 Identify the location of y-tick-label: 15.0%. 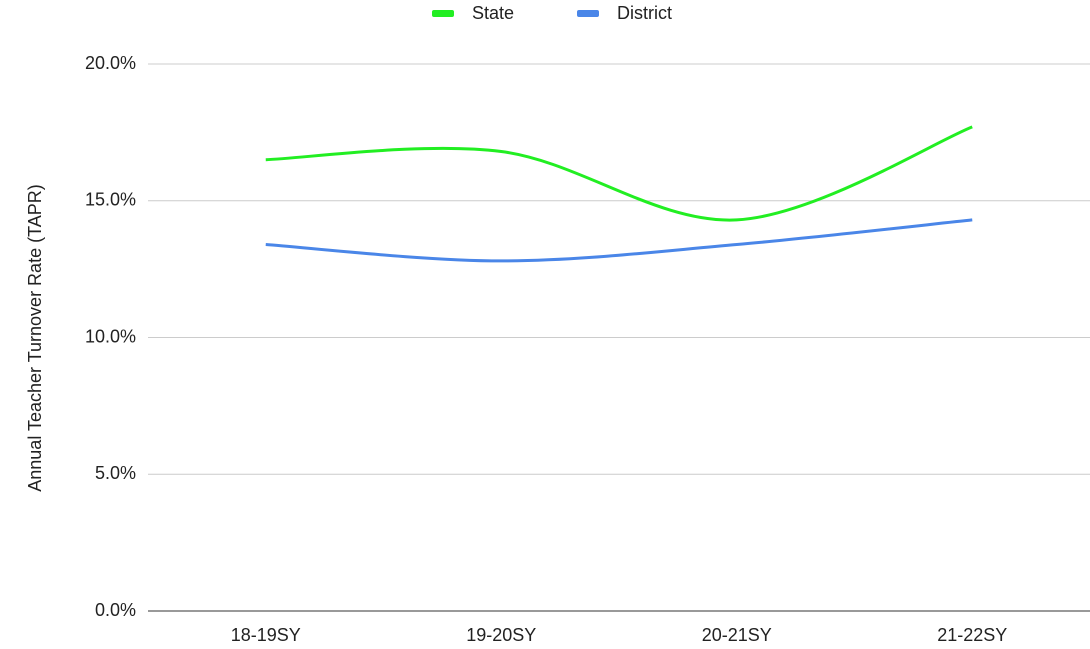
(110, 200).